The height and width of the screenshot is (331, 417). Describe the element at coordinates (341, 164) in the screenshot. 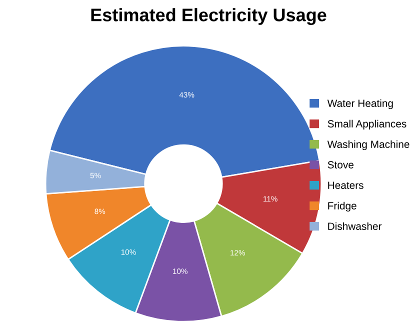

I see `legend-label: Stove` at that location.